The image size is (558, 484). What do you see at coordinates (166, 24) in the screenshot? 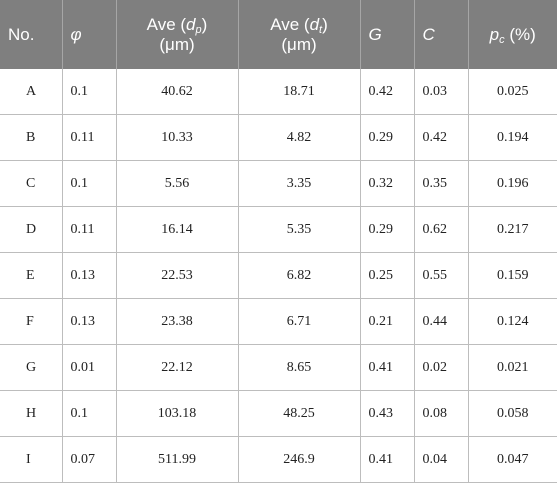
I see `header-ave-dp-pre: Ave (` at bounding box center [166, 24].